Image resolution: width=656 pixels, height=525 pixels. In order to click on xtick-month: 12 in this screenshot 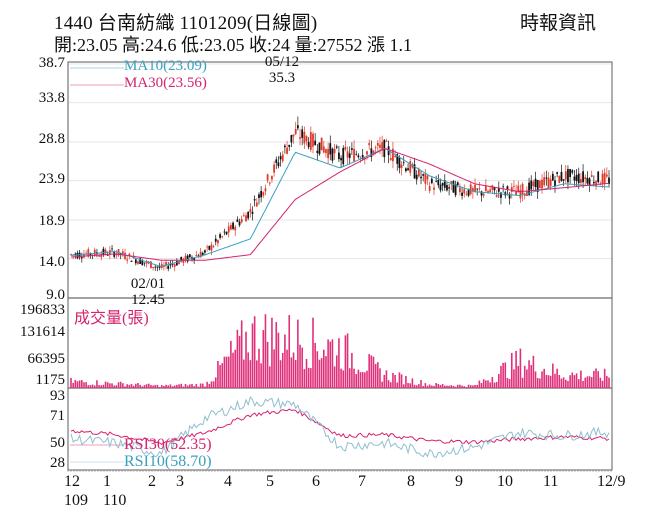, I will do `click(72, 481)`.